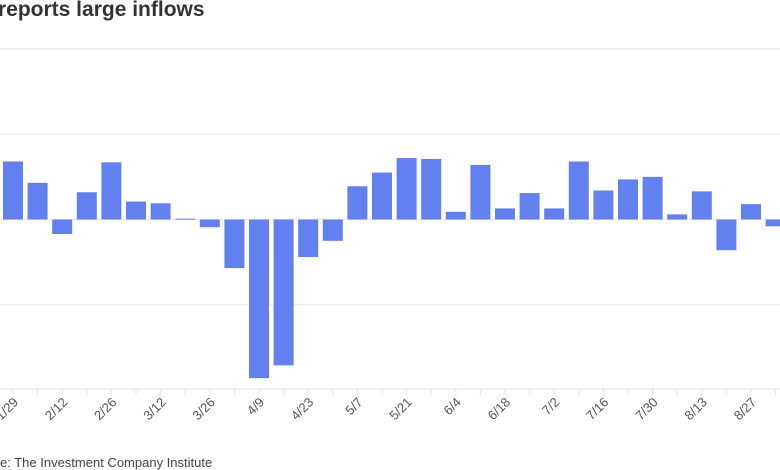 The width and height of the screenshot is (780, 470). I want to click on x-tick-label: 8/27, so click(745, 409).